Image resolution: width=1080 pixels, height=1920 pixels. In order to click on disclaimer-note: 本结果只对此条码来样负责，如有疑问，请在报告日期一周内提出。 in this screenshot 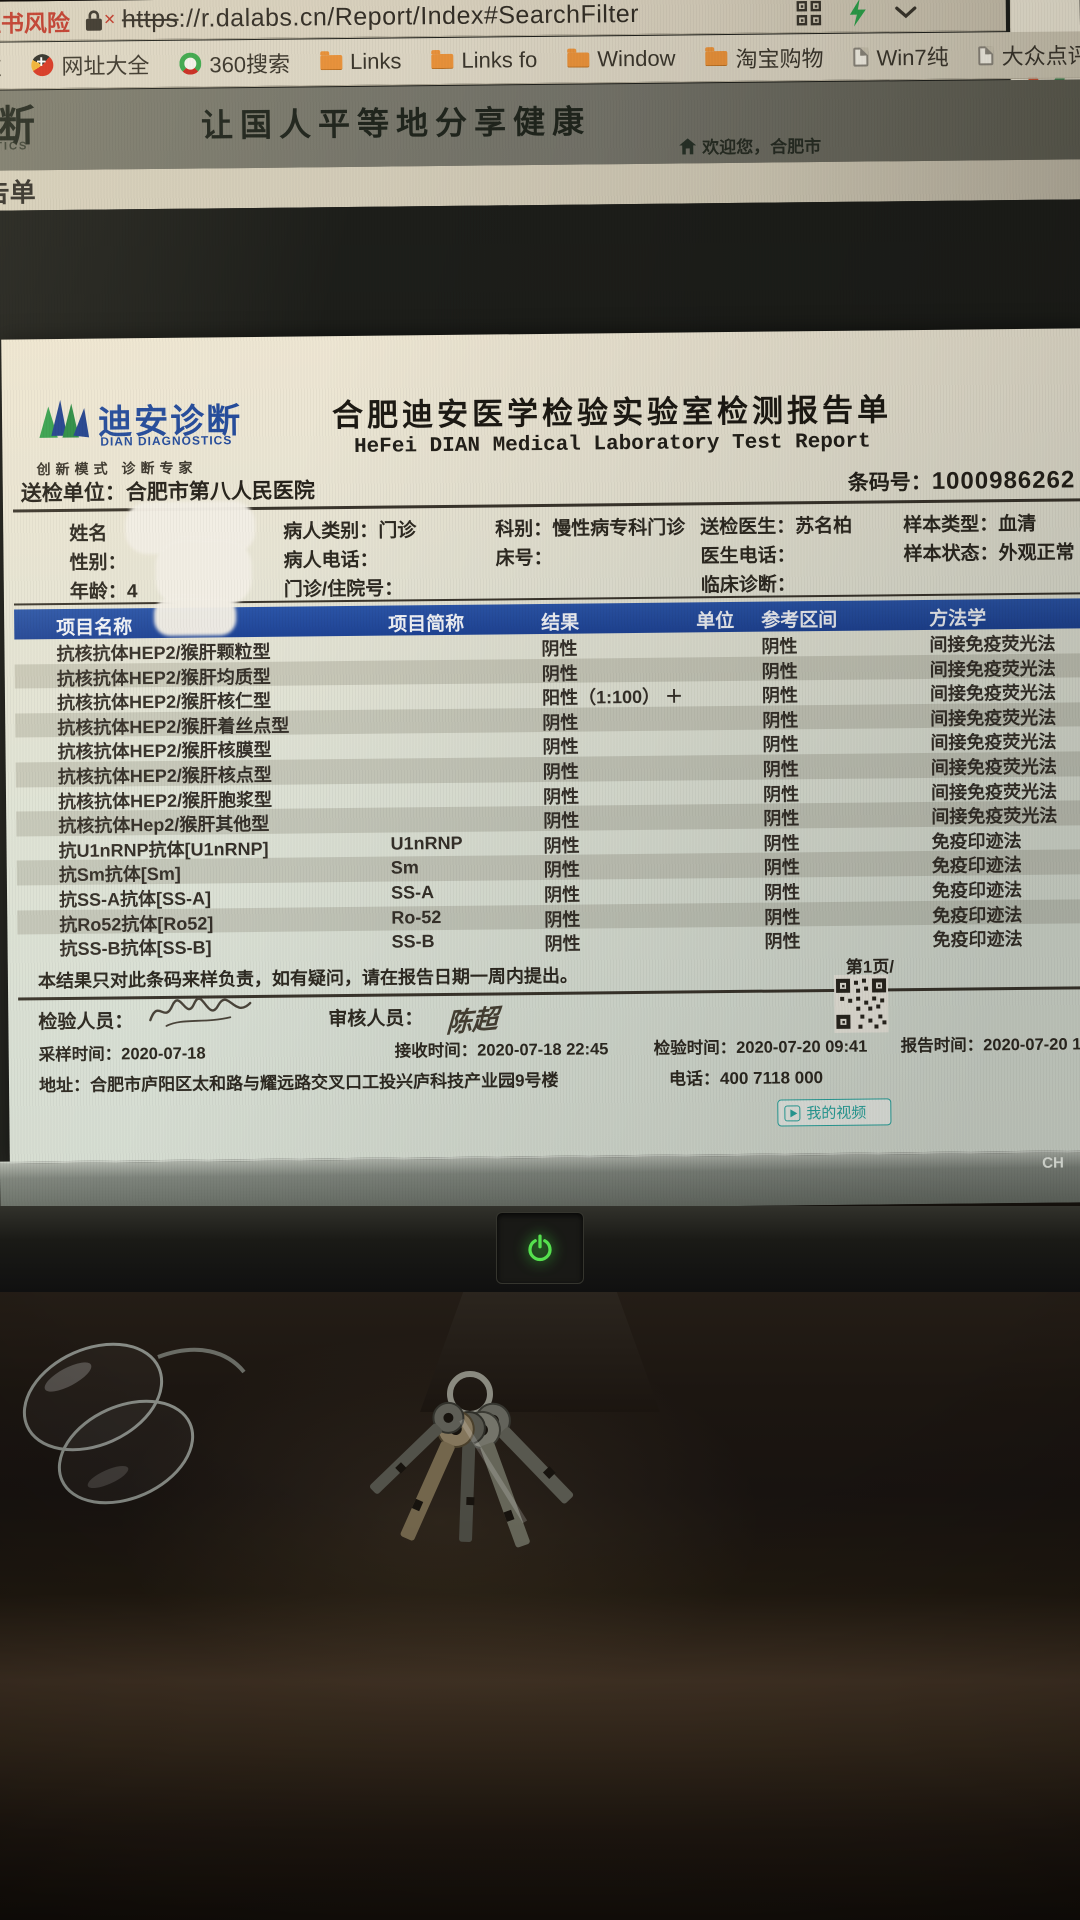, I will do `click(308, 978)`.